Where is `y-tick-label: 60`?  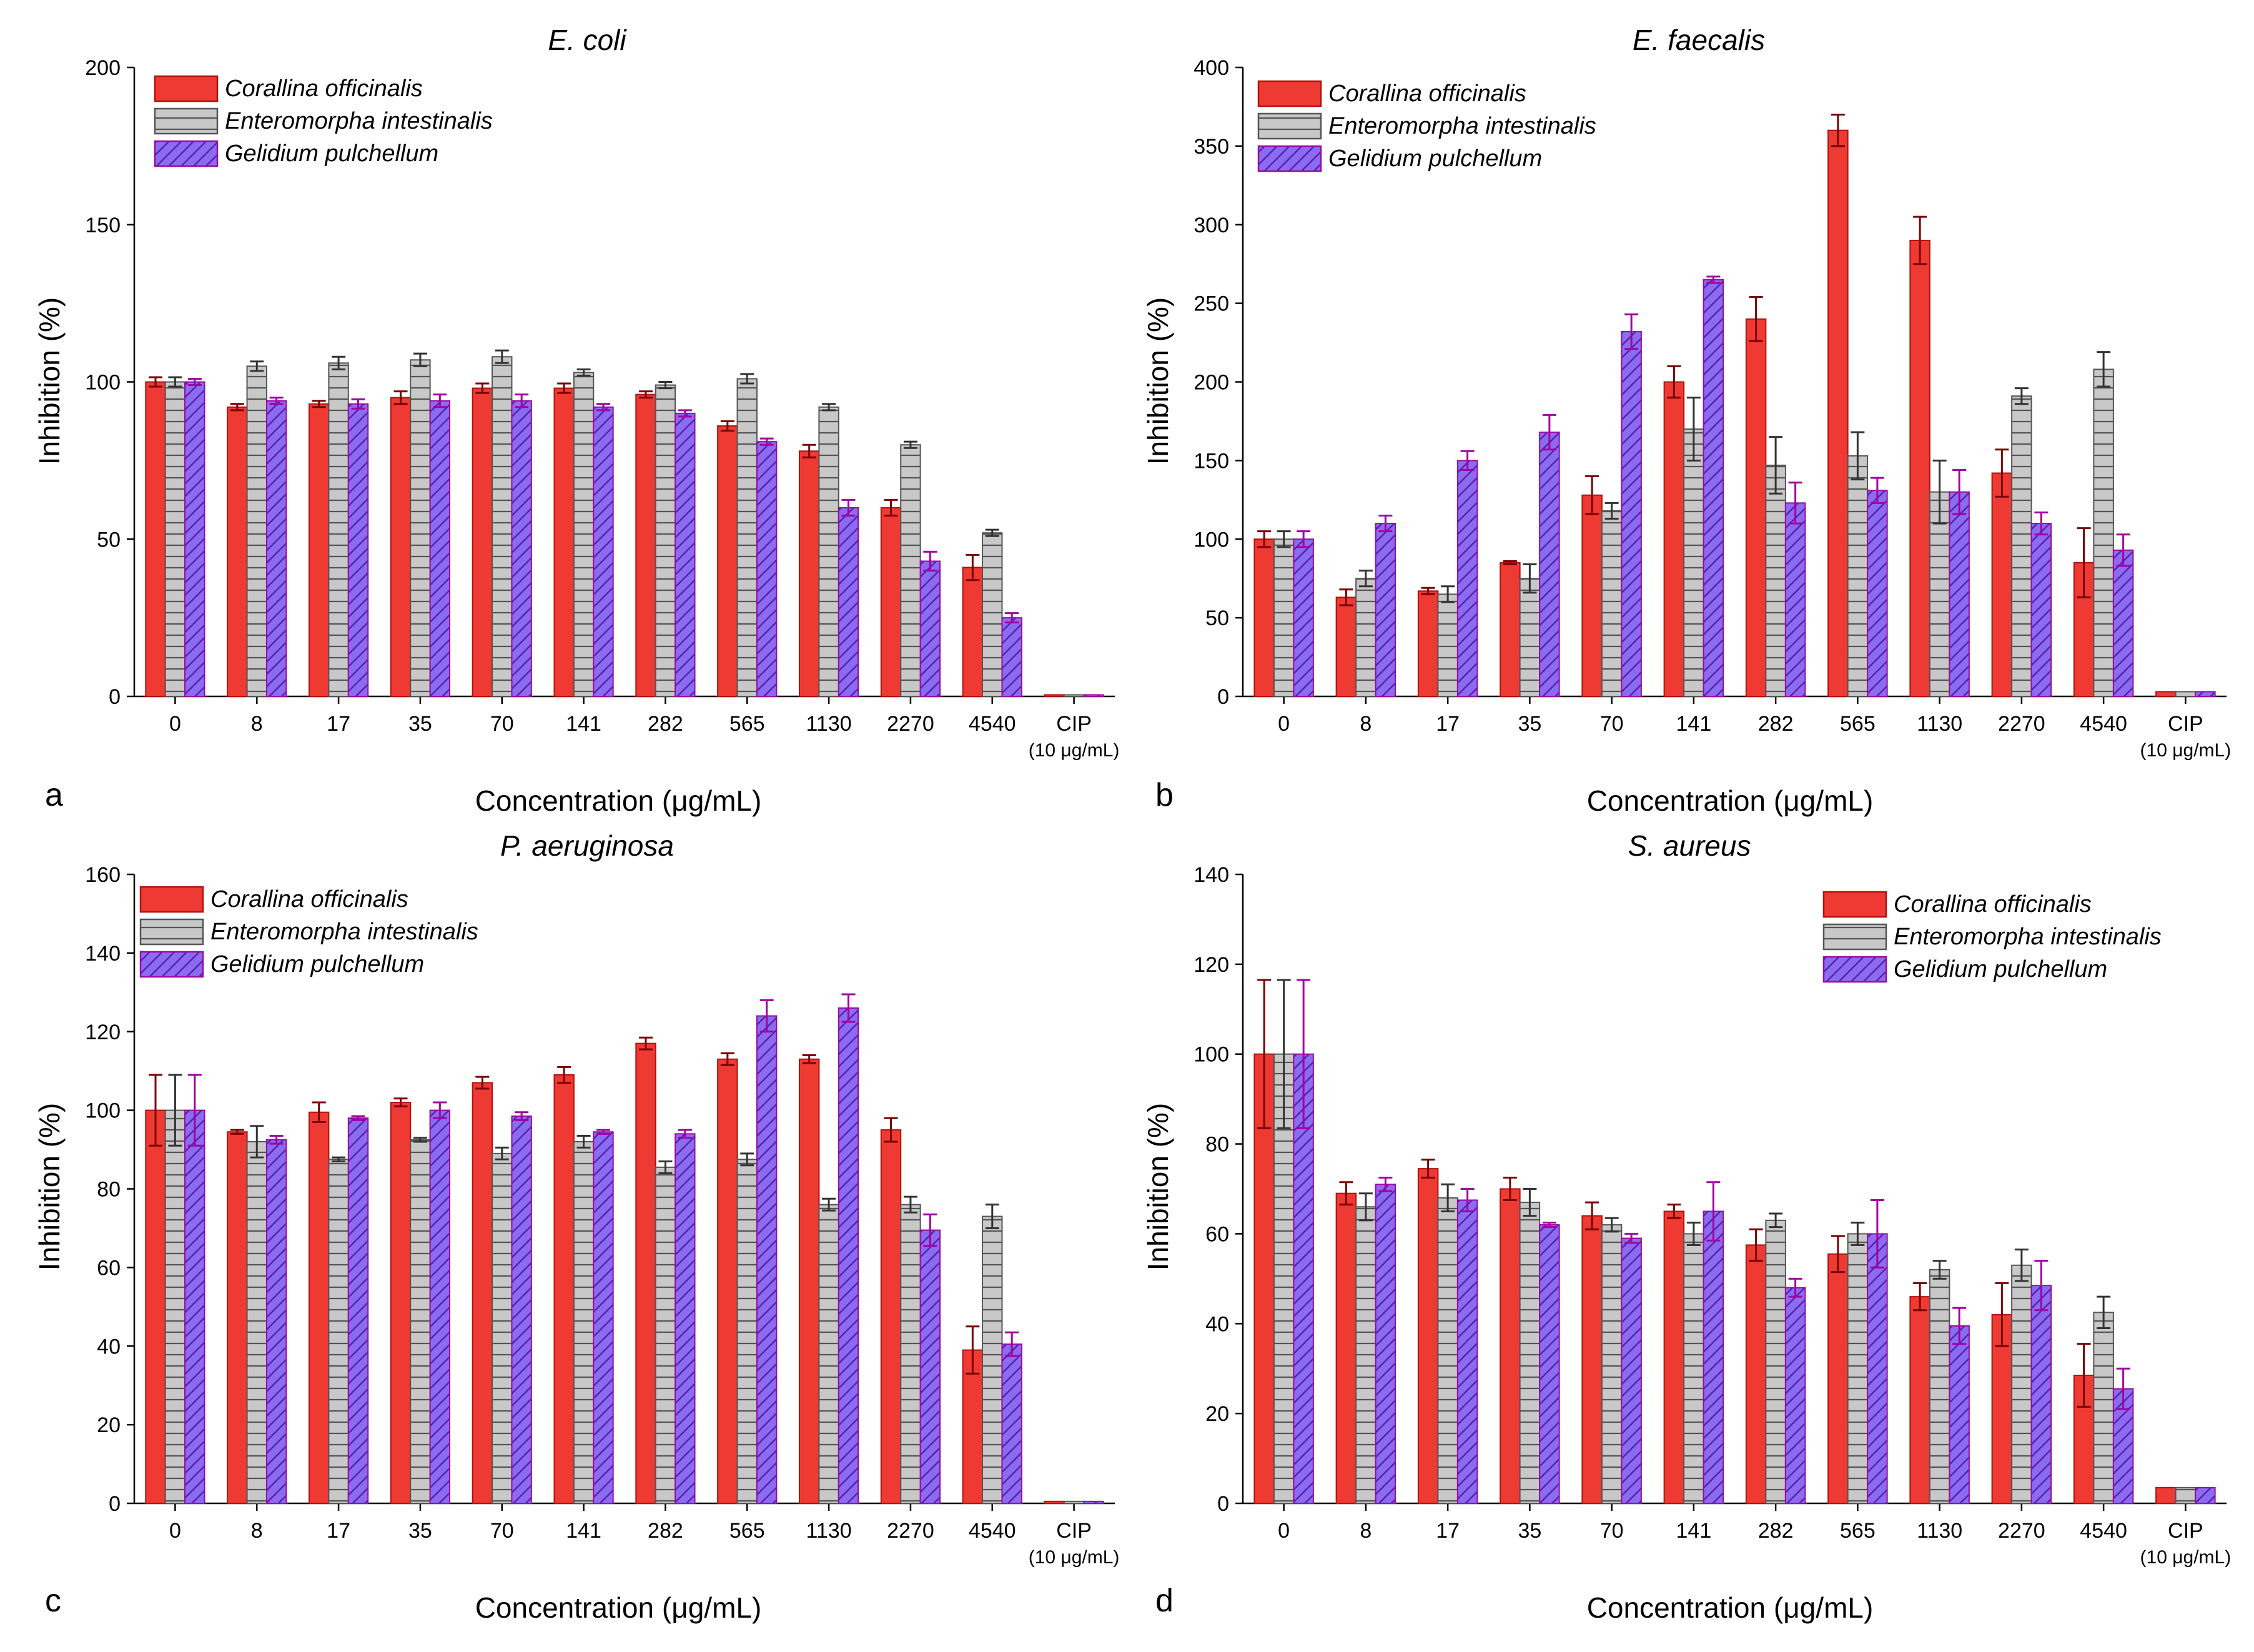 y-tick-label: 60 is located at coordinates (1217, 1234).